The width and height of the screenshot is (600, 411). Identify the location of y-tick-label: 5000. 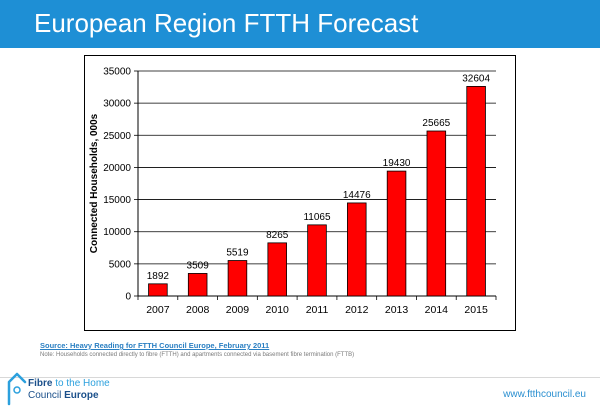
(120, 264).